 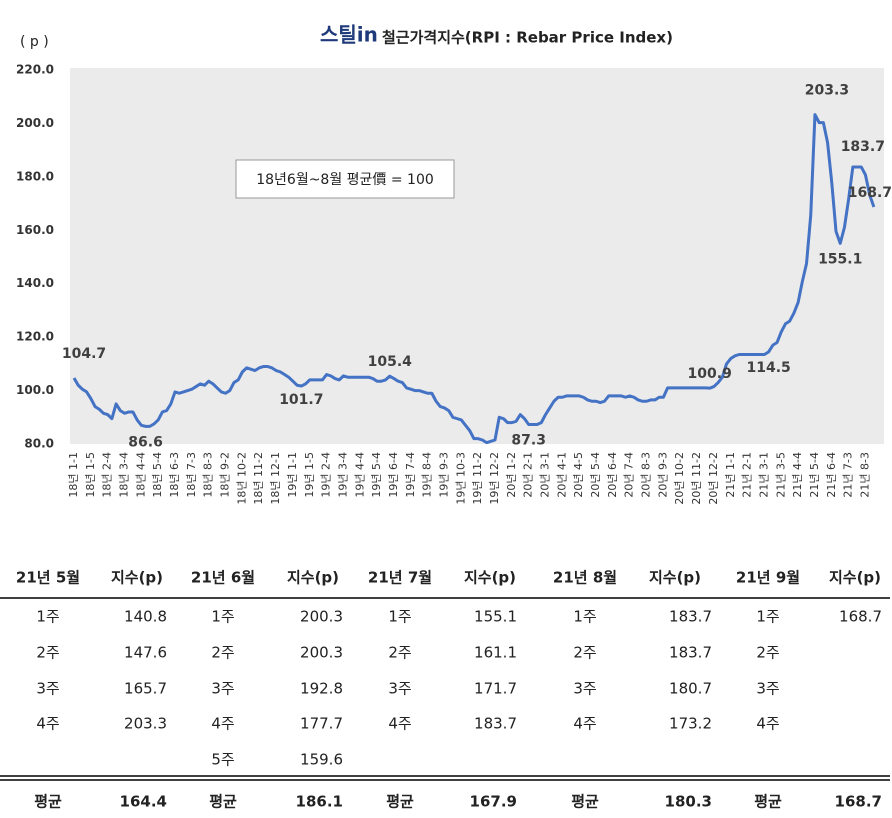 I want to click on x-tick-label: 20년 12-2, so click(x=713, y=478).